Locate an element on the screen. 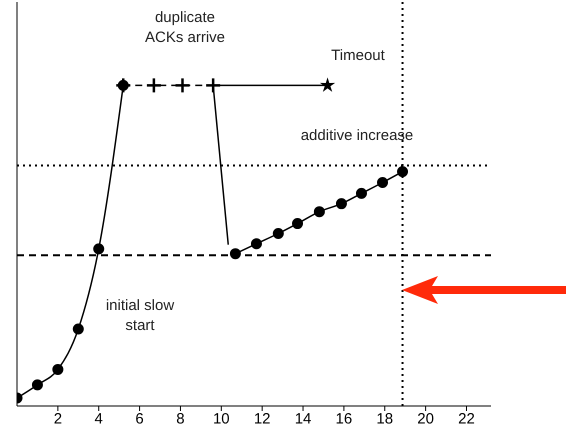  annotation: additive increase is located at coordinates (357, 136).